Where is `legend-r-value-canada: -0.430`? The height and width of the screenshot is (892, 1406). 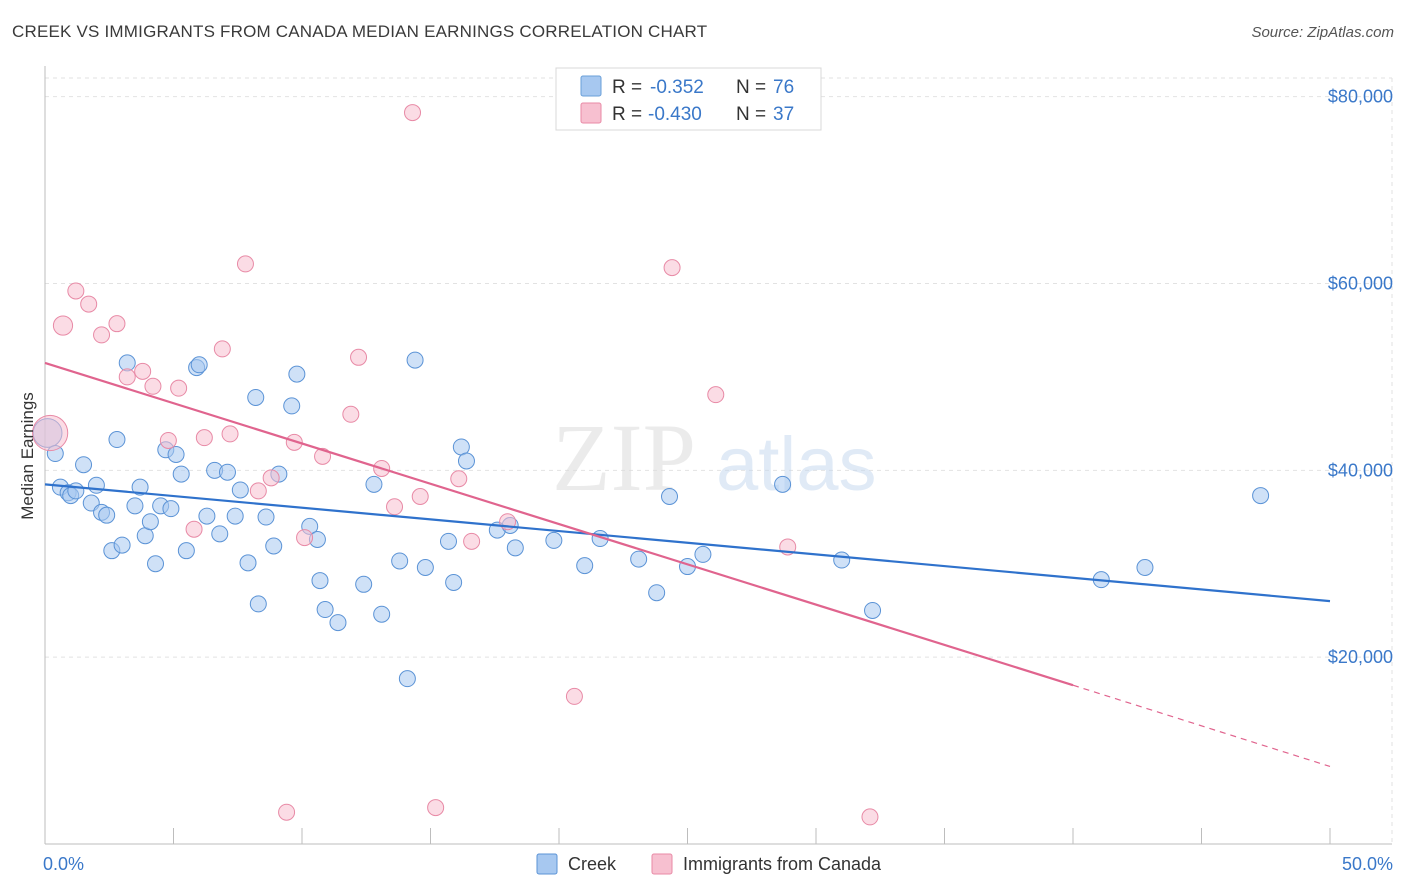
legend-r-value-canada: -0.430 is located at coordinates (675, 114).